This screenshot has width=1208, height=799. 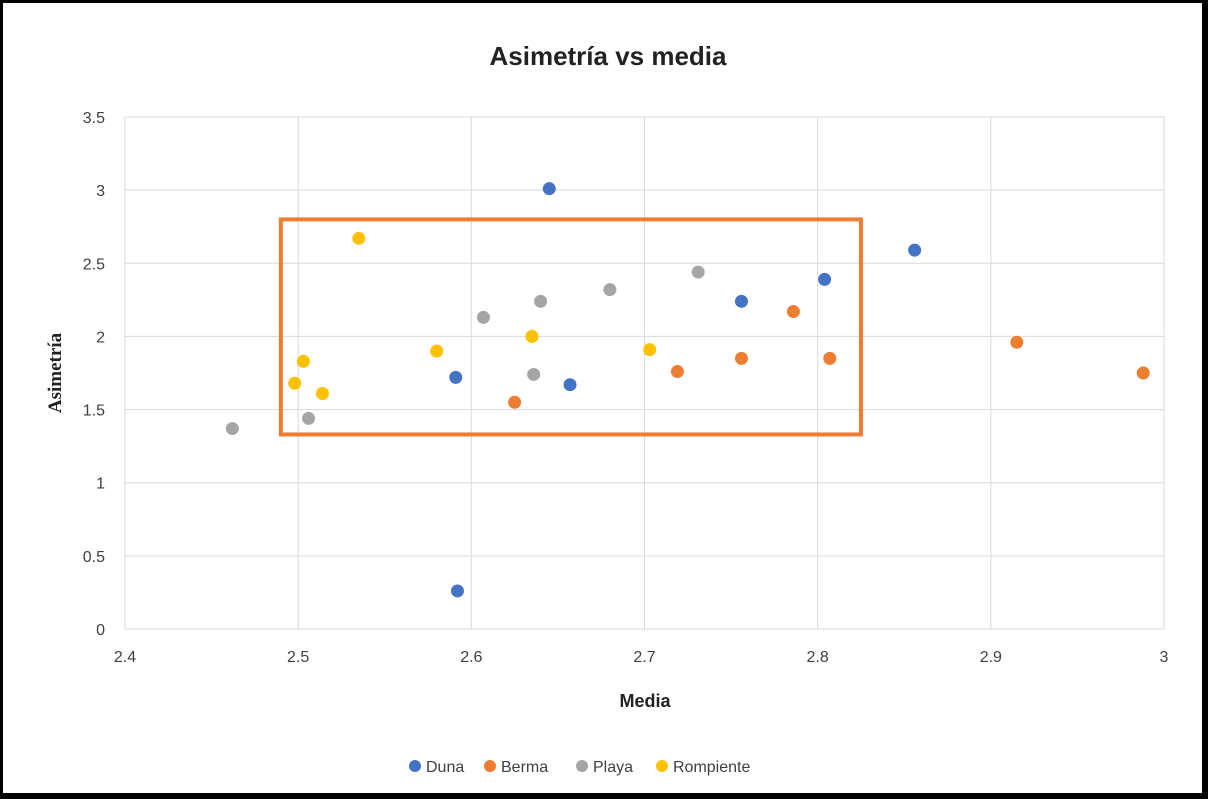 What do you see at coordinates (471, 657) in the screenshot?
I see `x-tick-label: 2.6` at bounding box center [471, 657].